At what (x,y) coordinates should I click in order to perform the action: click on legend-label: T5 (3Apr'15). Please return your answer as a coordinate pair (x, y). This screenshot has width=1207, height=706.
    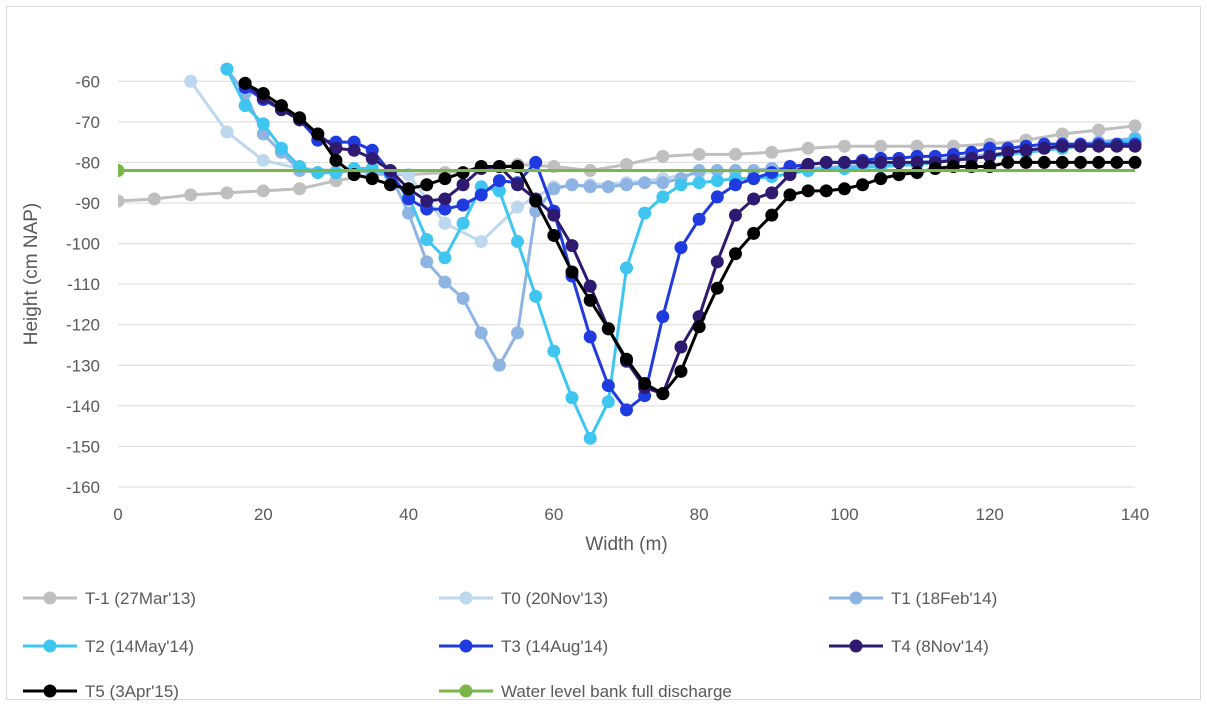
    Looking at the image, I should click on (132, 691).